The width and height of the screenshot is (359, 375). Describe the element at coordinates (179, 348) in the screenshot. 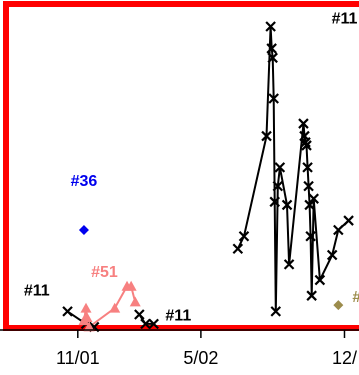

I see `x-axis: 11/01 5/02 12/` at that location.